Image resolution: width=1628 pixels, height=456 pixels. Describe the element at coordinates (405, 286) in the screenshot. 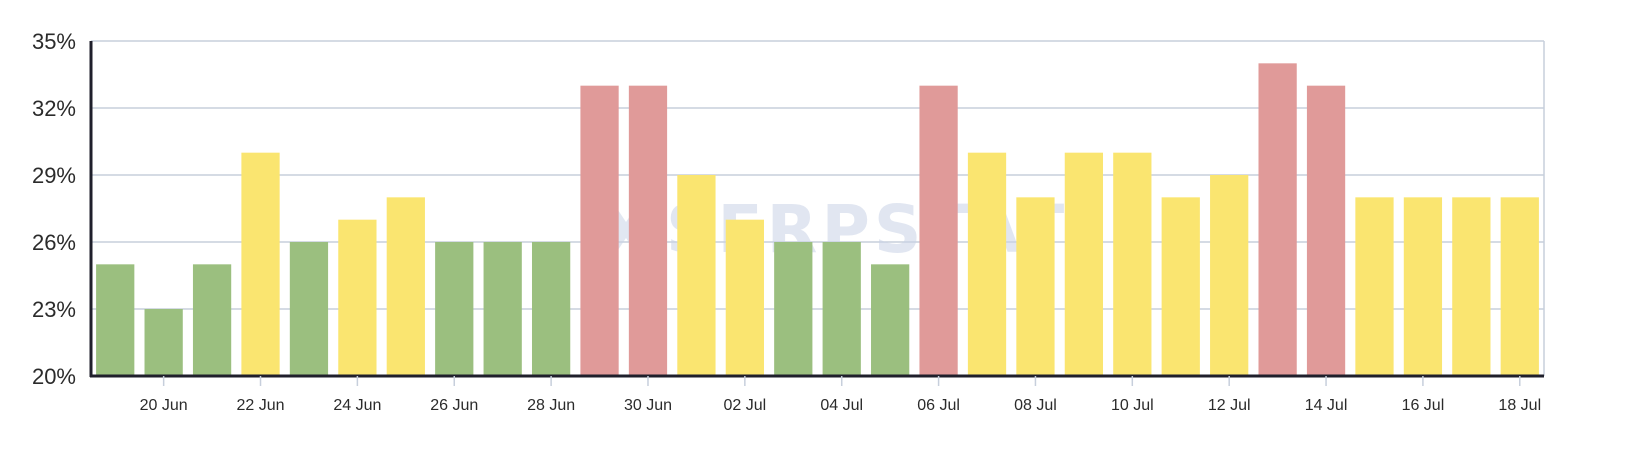

I see `bar-25-jun` at that location.